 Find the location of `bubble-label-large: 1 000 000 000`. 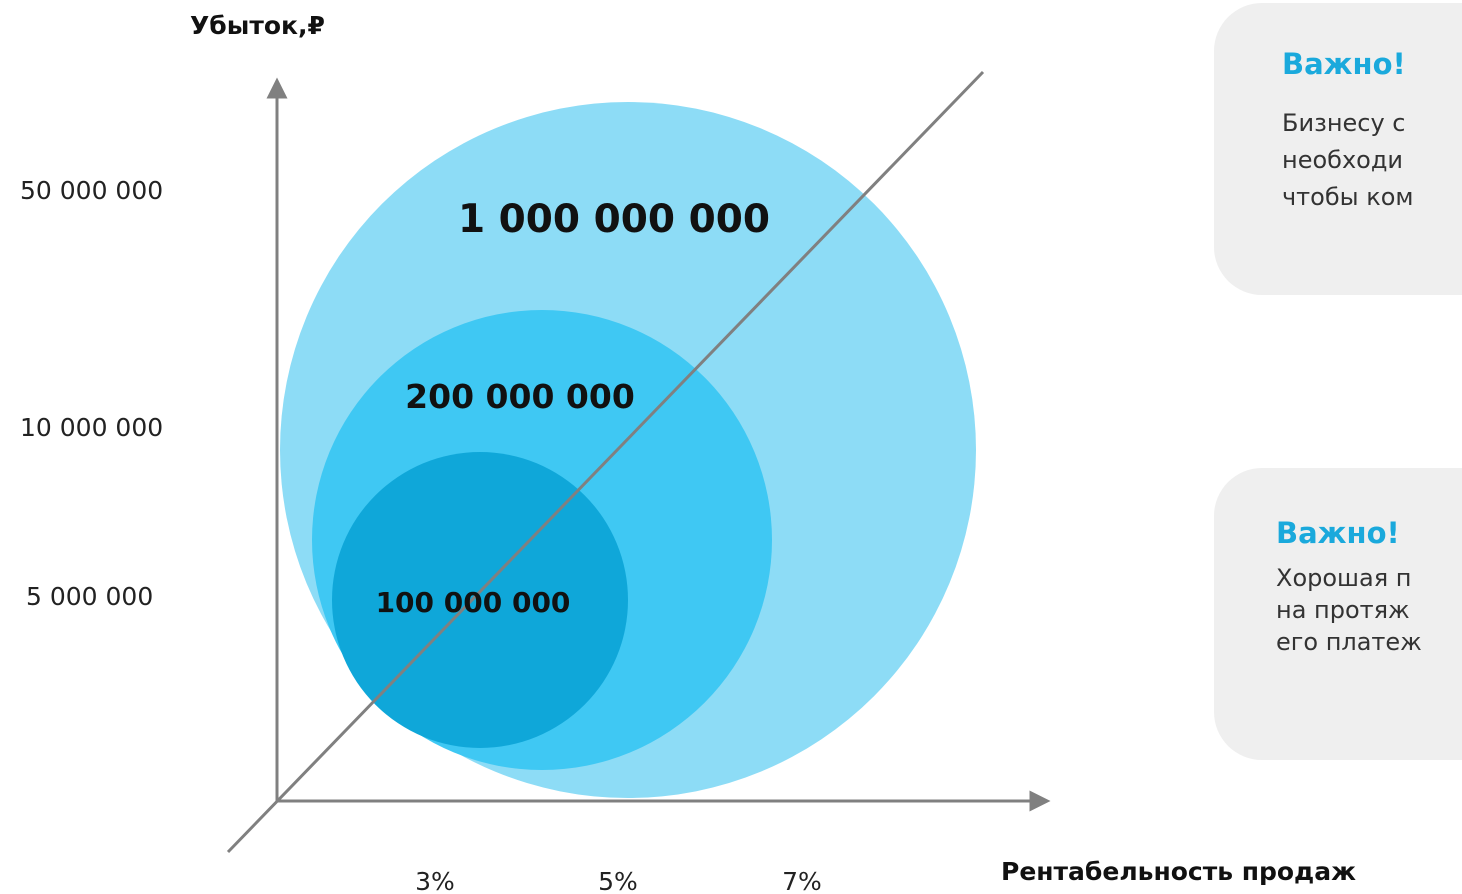

bubble-label-large: 1 000 000 000 is located at coordinates (614, 219).